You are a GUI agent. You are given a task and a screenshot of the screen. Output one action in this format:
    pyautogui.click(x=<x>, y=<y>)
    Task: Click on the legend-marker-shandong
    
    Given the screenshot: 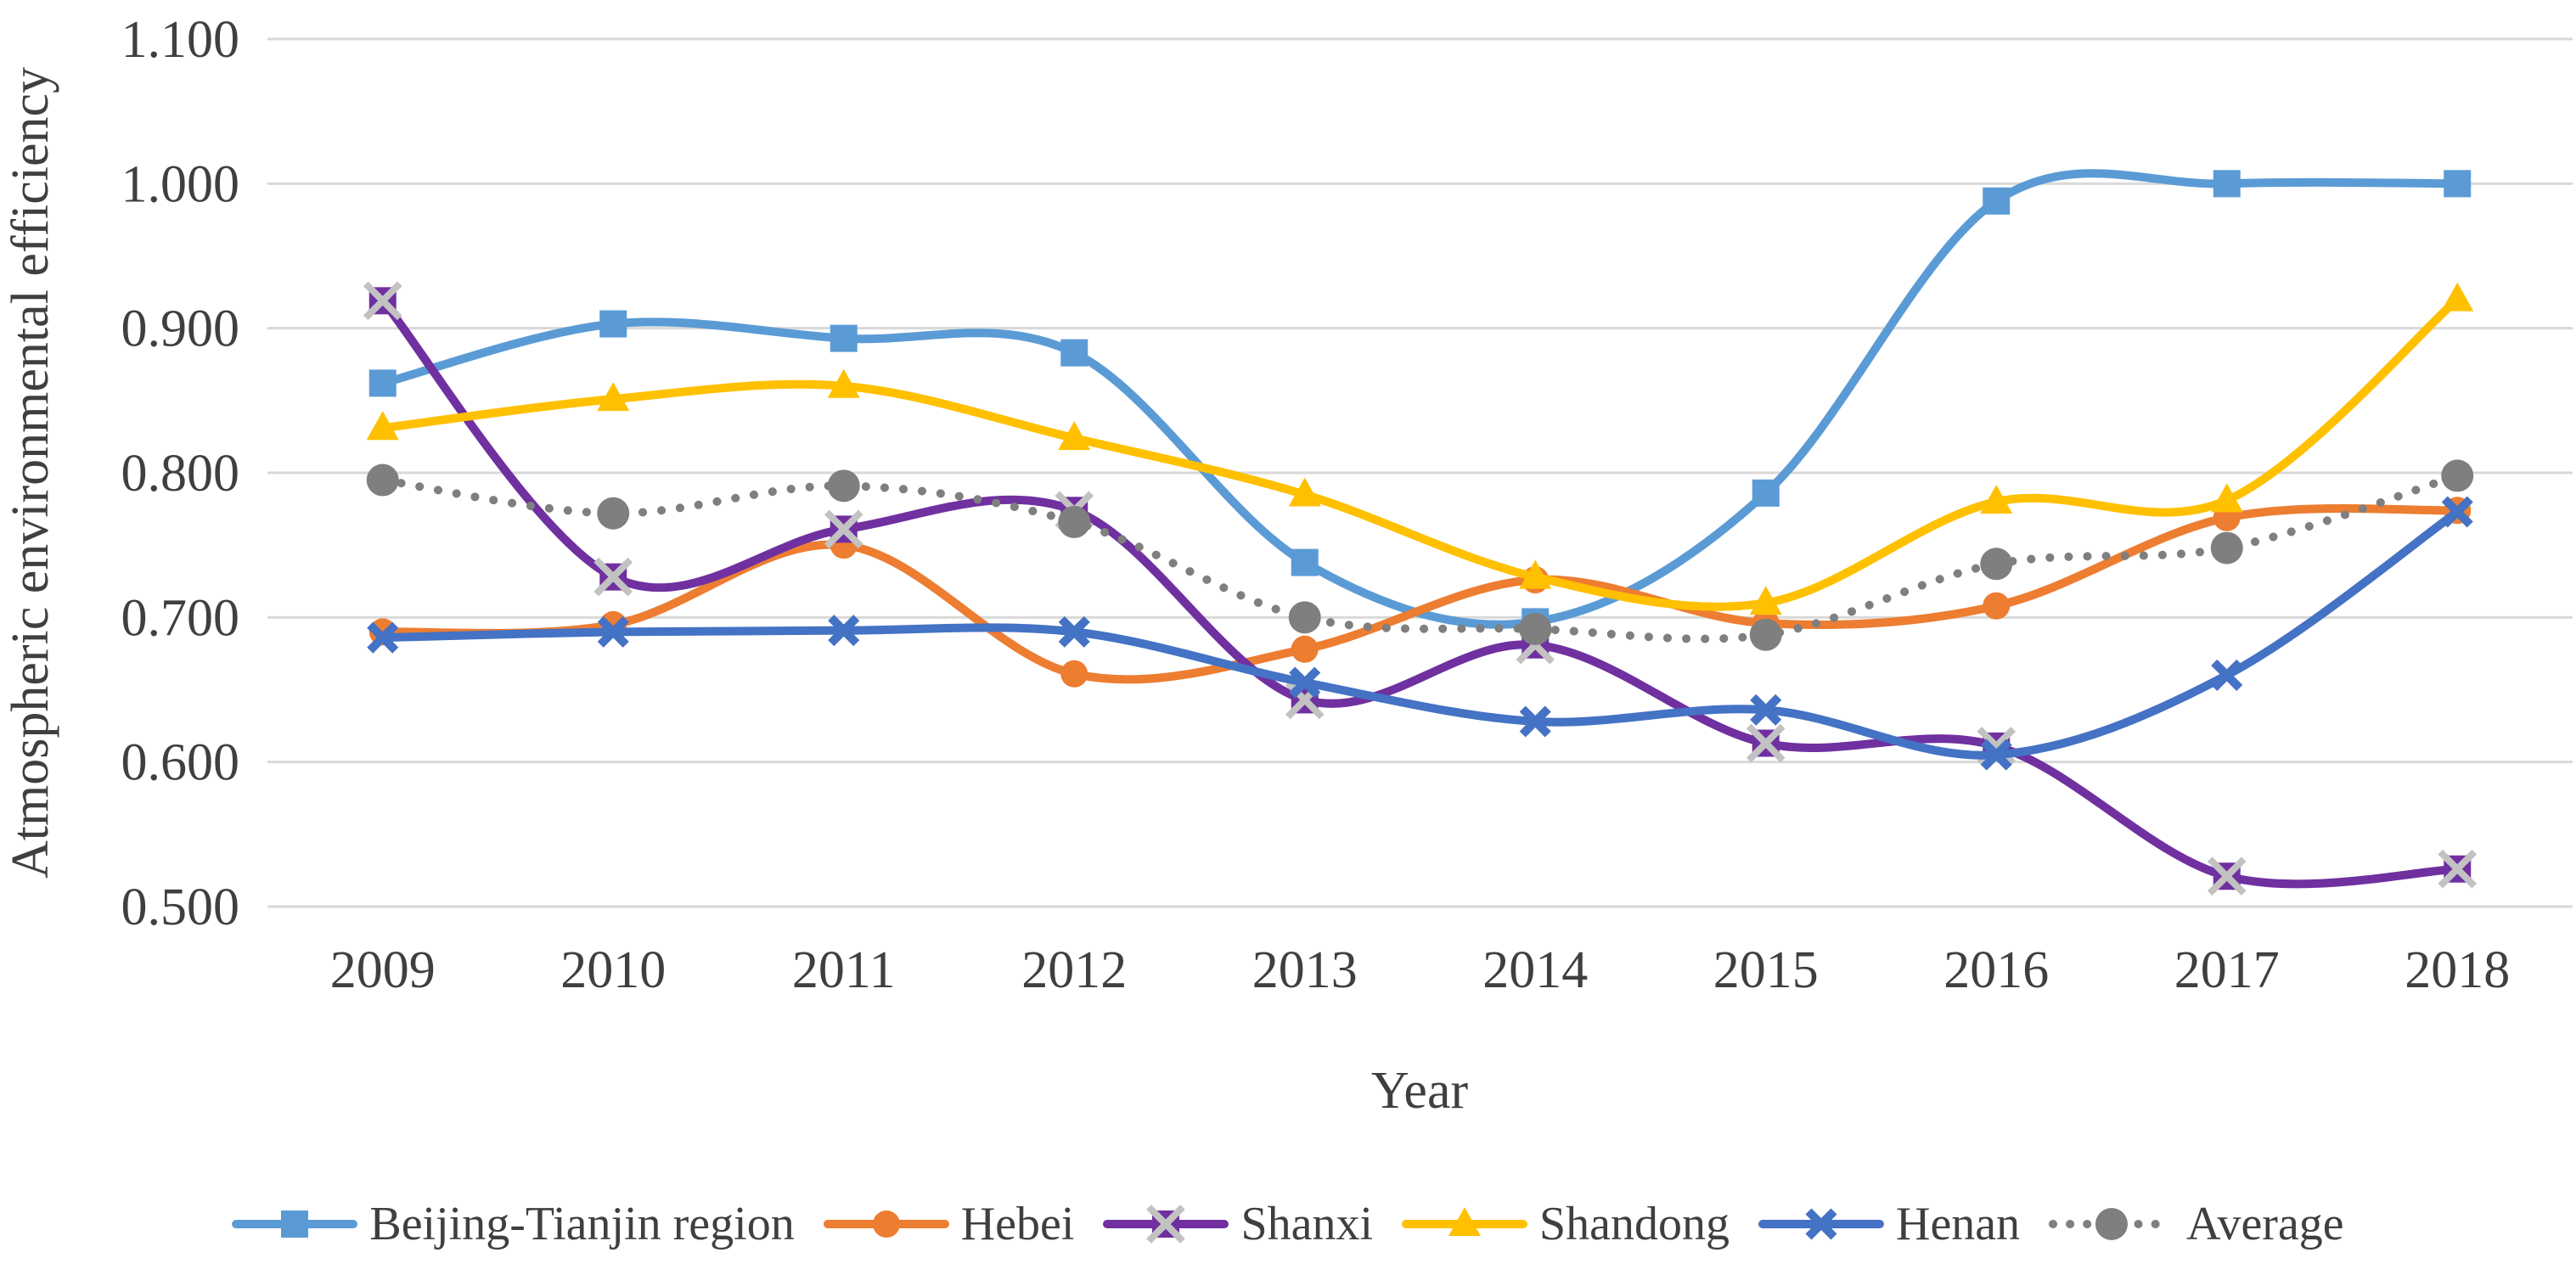 What is the action you would take?
    pyautogui.click(x=1464, y=1221)
    